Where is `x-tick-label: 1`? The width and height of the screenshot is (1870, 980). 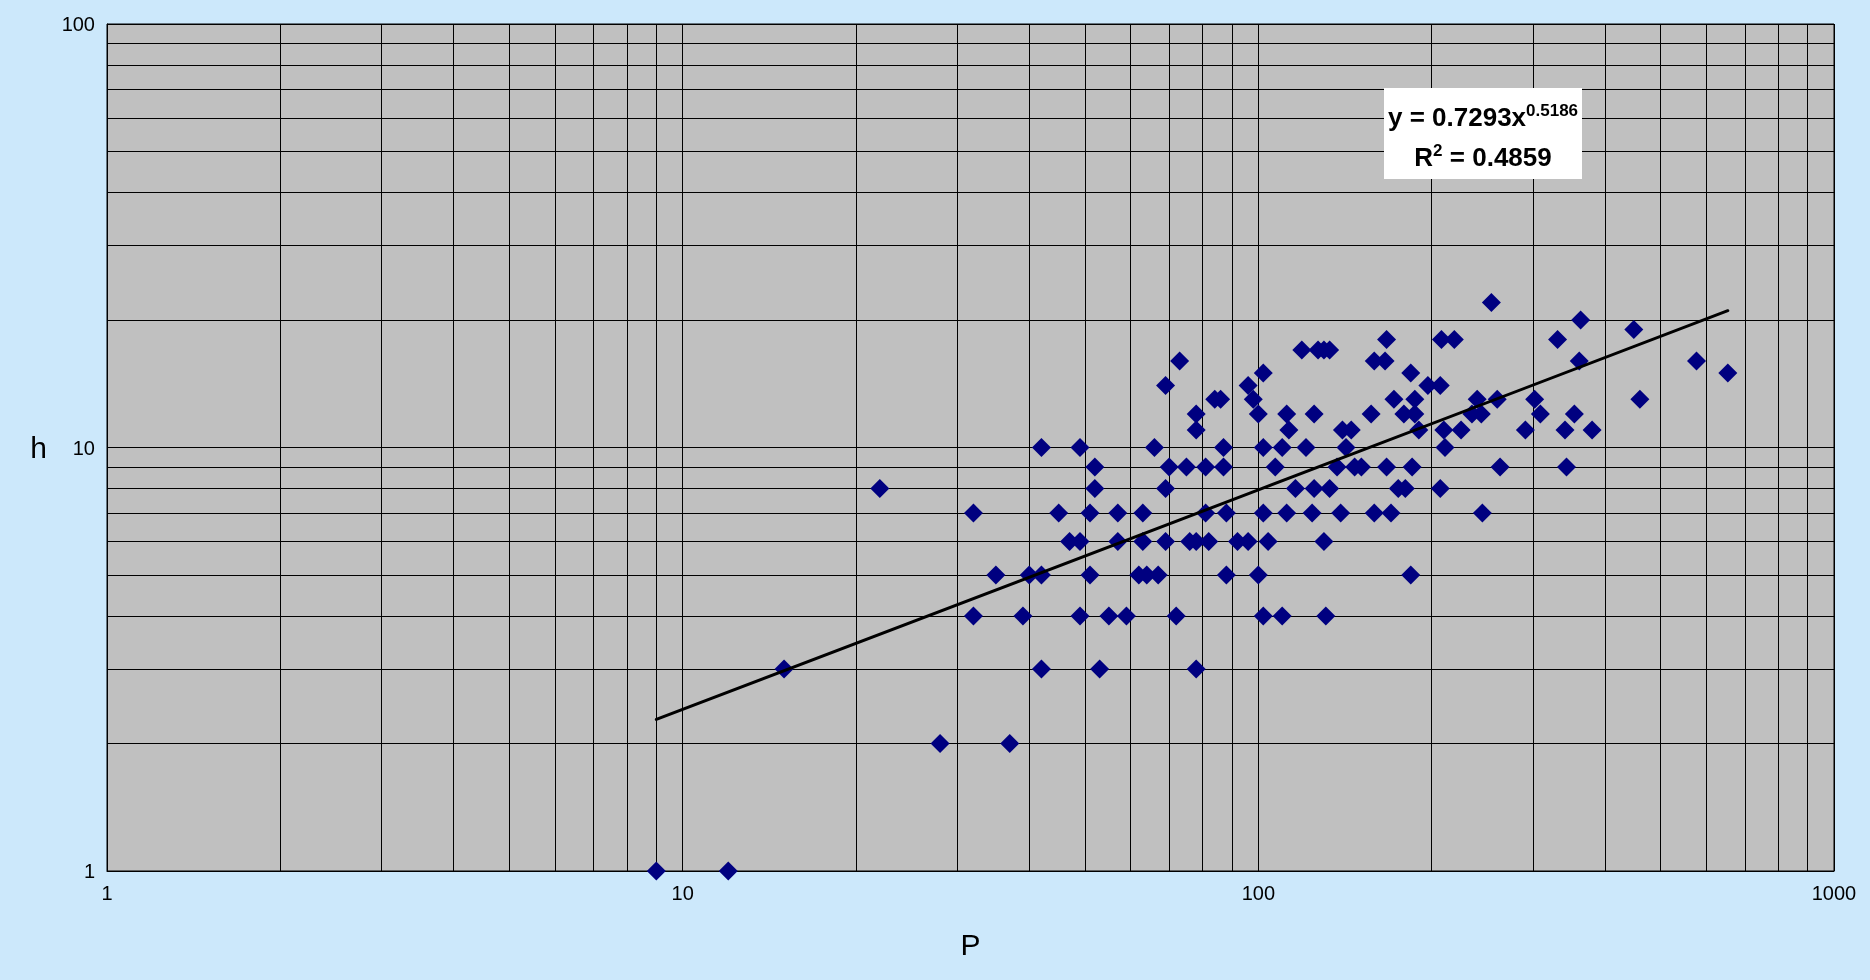
x-tick-label: 1 is located at coordinates (107, 893).